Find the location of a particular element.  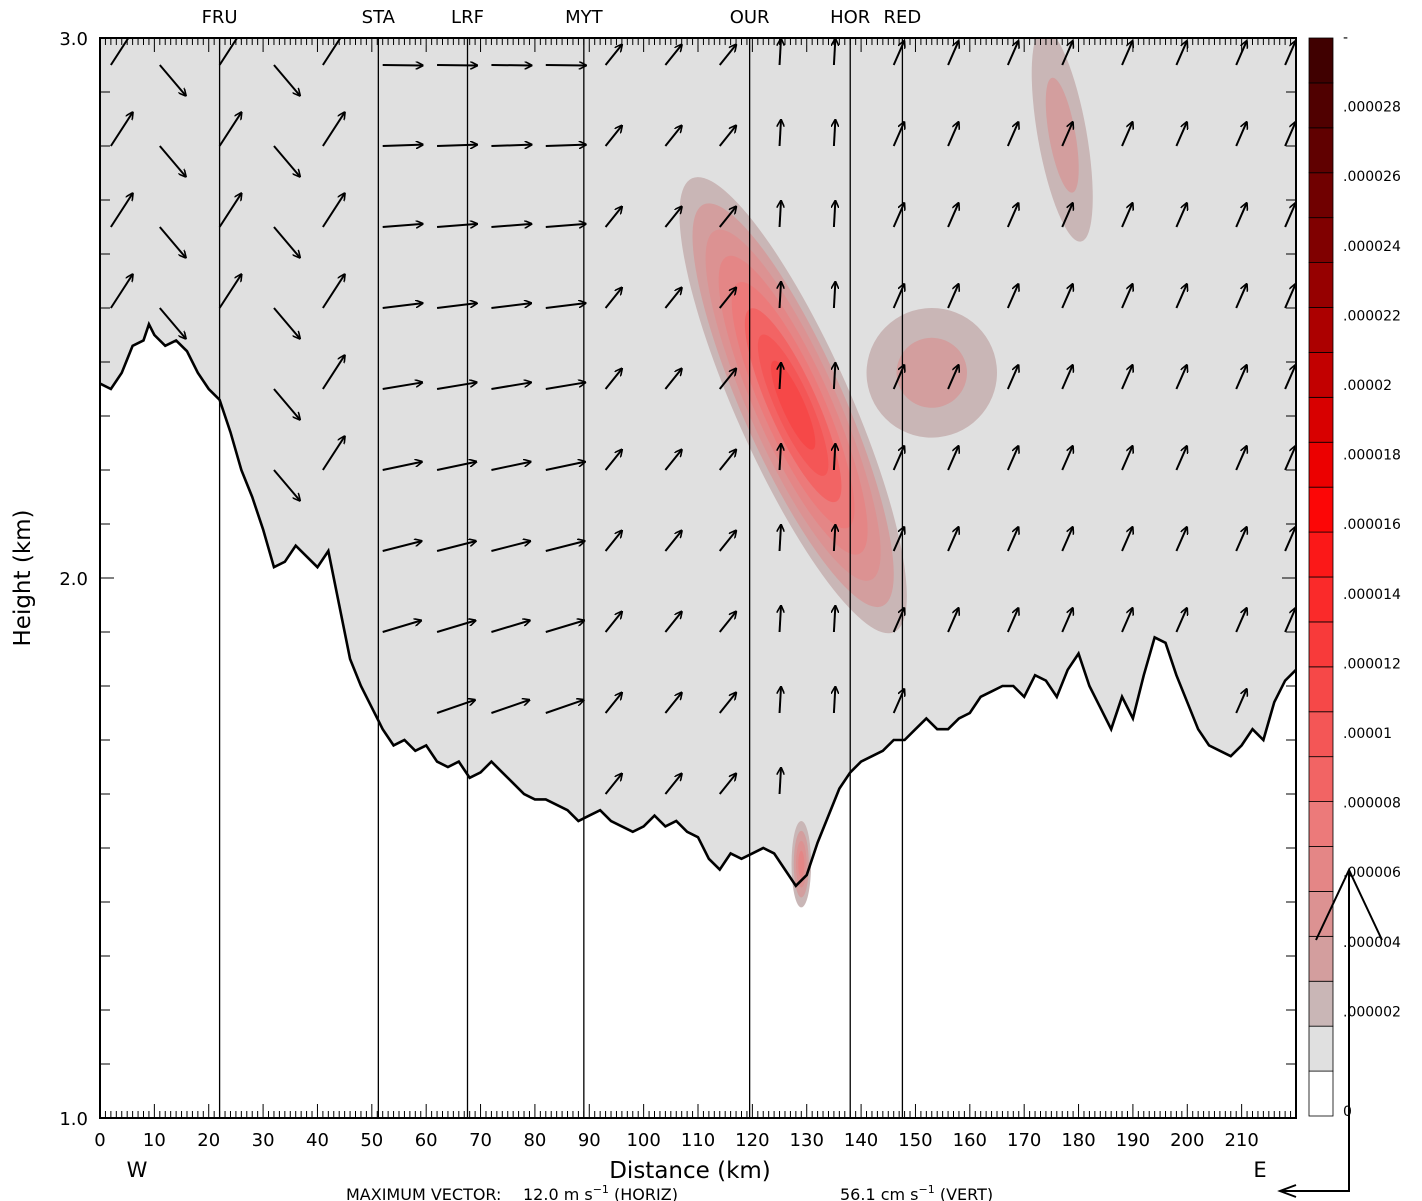

x-tick-label: 60 is located at coordinates (426, 1140).